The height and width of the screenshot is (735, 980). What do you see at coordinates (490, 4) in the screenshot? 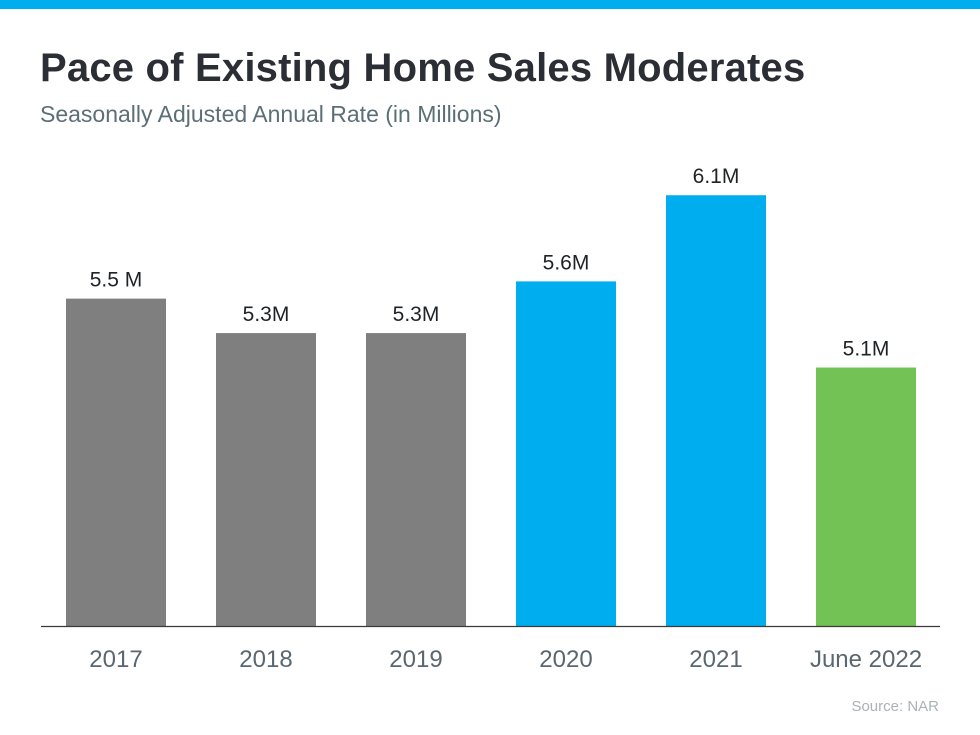
I see `top-accent-bar` at bounding box center [490, 4].